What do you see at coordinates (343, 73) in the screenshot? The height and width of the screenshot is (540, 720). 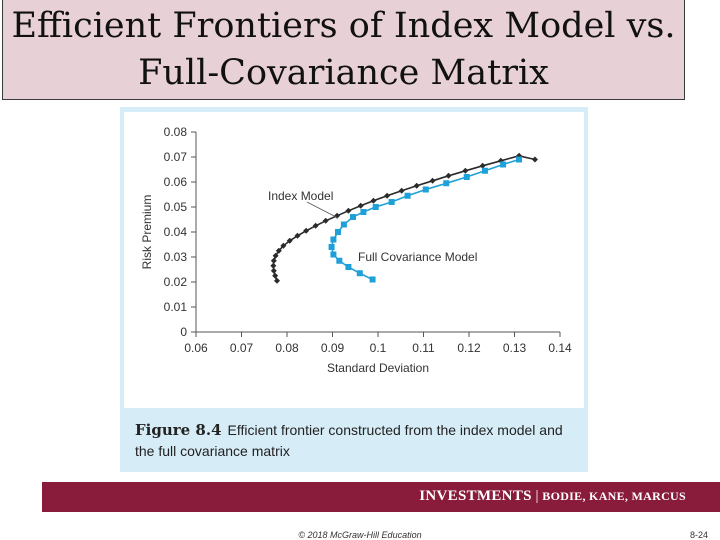 I see `slide-title-line2: Full-Covariance Matrix` at bounding box center [343, 73].